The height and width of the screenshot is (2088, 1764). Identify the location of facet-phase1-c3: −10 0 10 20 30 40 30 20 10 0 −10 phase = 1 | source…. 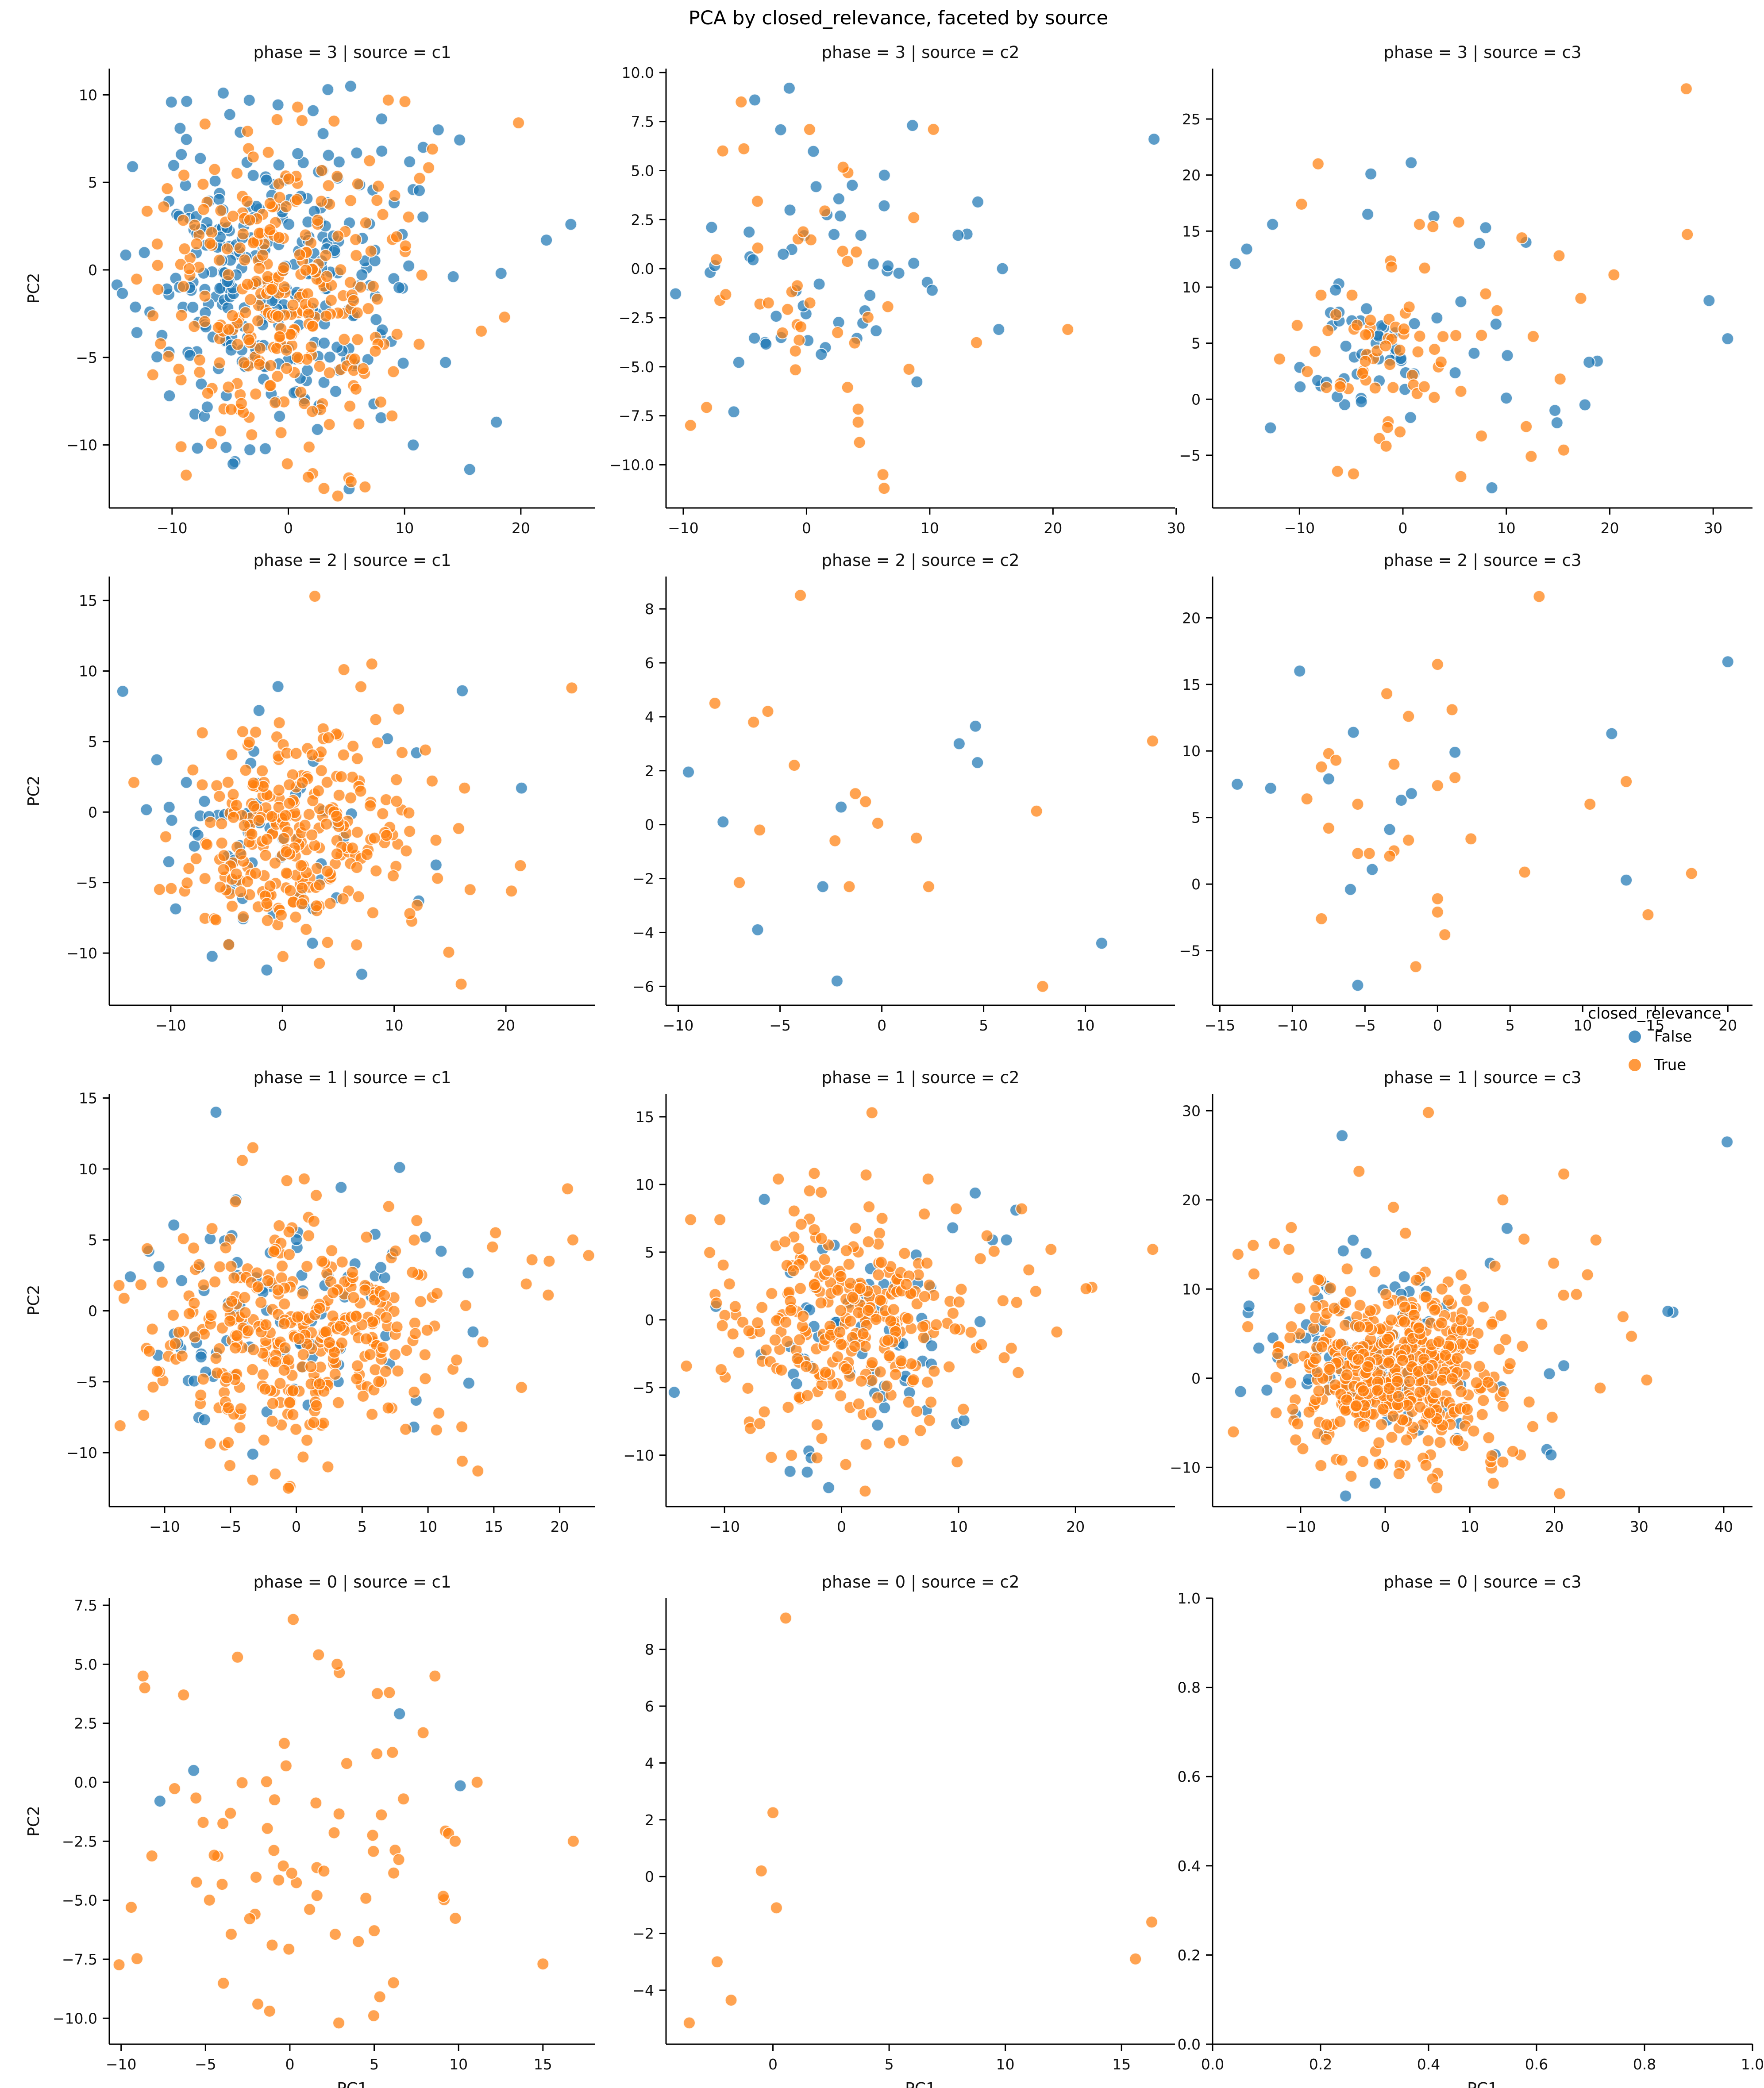
(1461, 1301).